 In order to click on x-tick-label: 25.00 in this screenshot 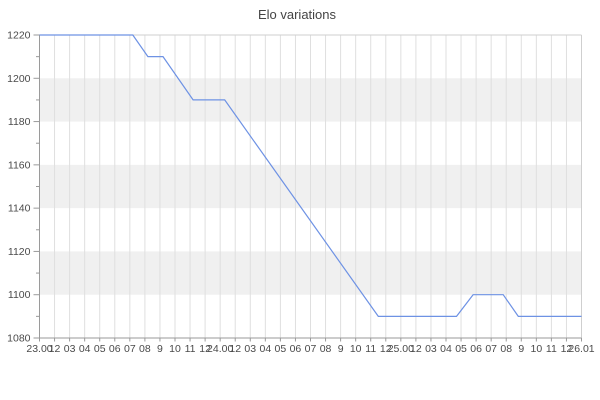, I will do `click(401, 349)`.